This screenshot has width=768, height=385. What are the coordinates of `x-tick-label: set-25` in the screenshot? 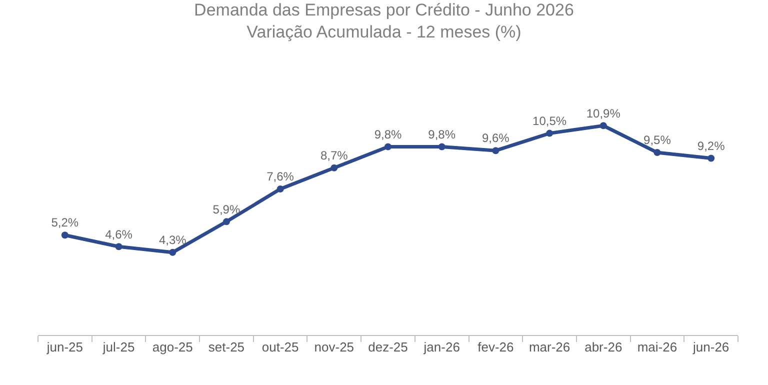 It's located at (226, 347).